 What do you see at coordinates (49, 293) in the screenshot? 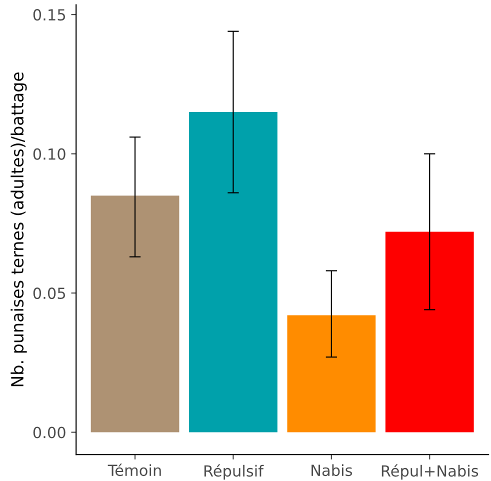
I see `y-tick-label: 0.05` at bounding box center [49, 293].